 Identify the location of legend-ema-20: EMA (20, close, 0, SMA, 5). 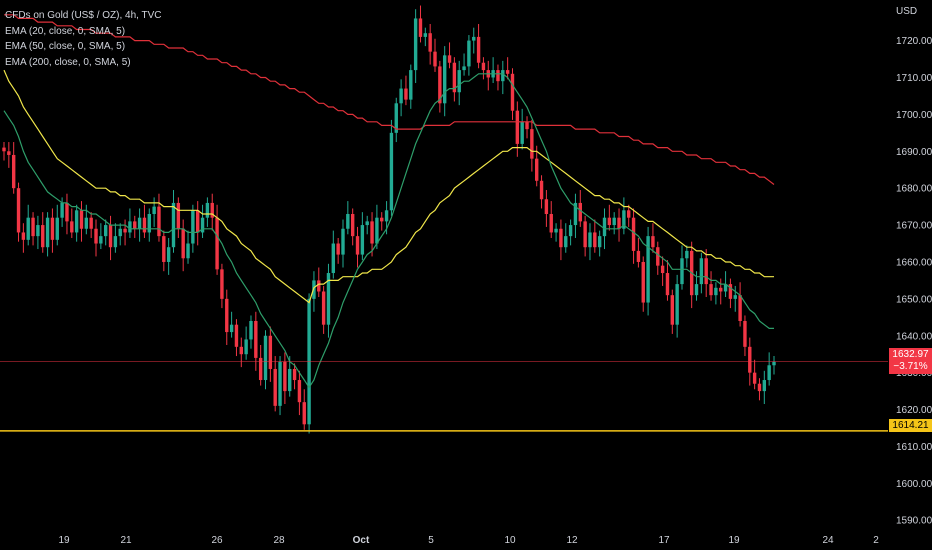
(65, 31).